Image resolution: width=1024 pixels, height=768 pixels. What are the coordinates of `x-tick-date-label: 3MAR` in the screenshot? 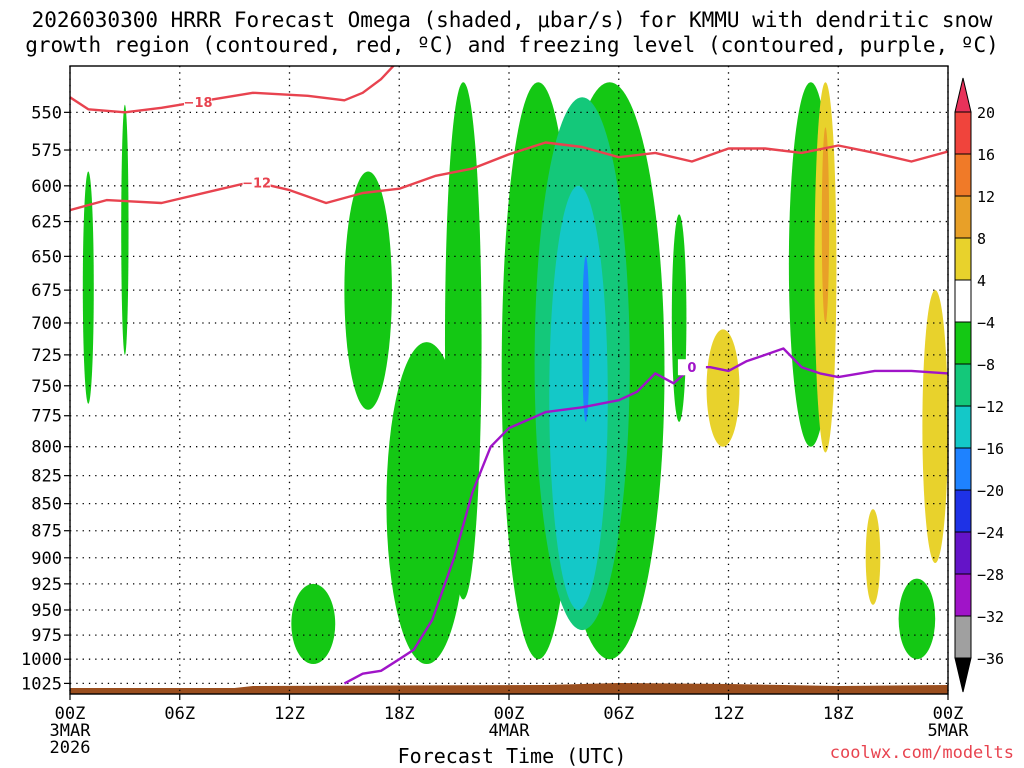 It's located at (71, 731).